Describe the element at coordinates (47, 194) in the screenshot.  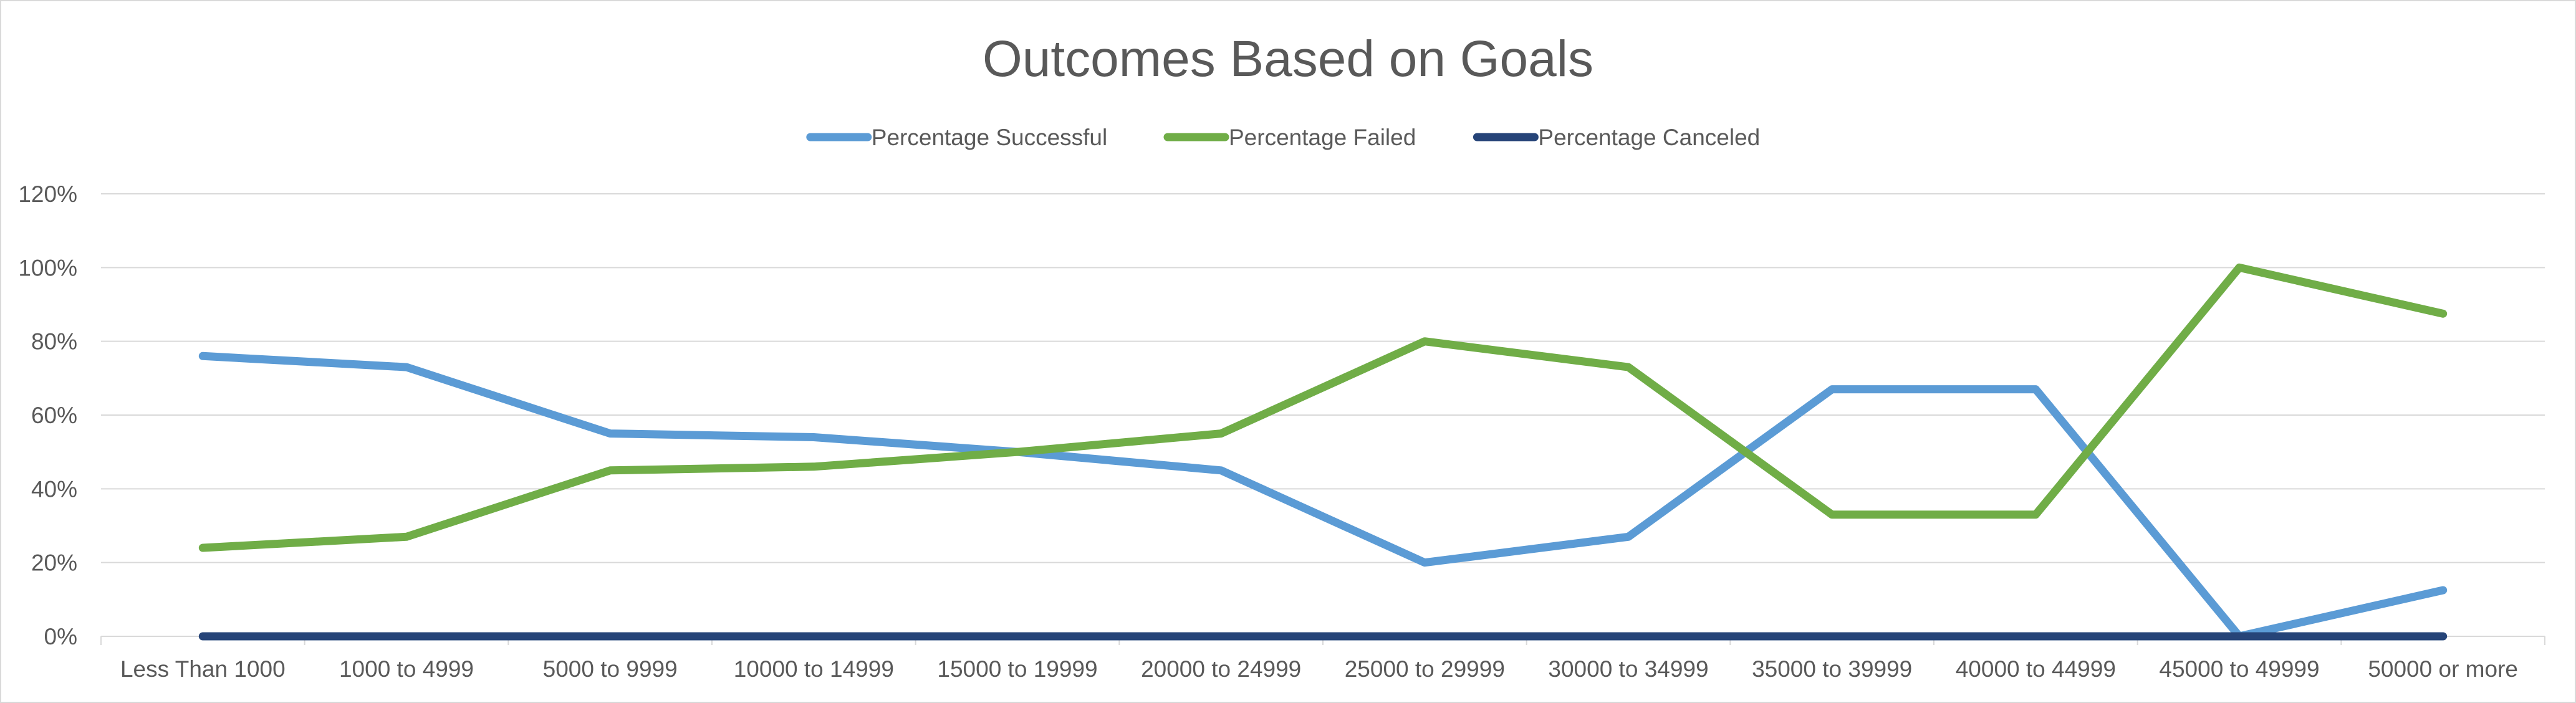
I see `y-tick-label: 120%` at that location.